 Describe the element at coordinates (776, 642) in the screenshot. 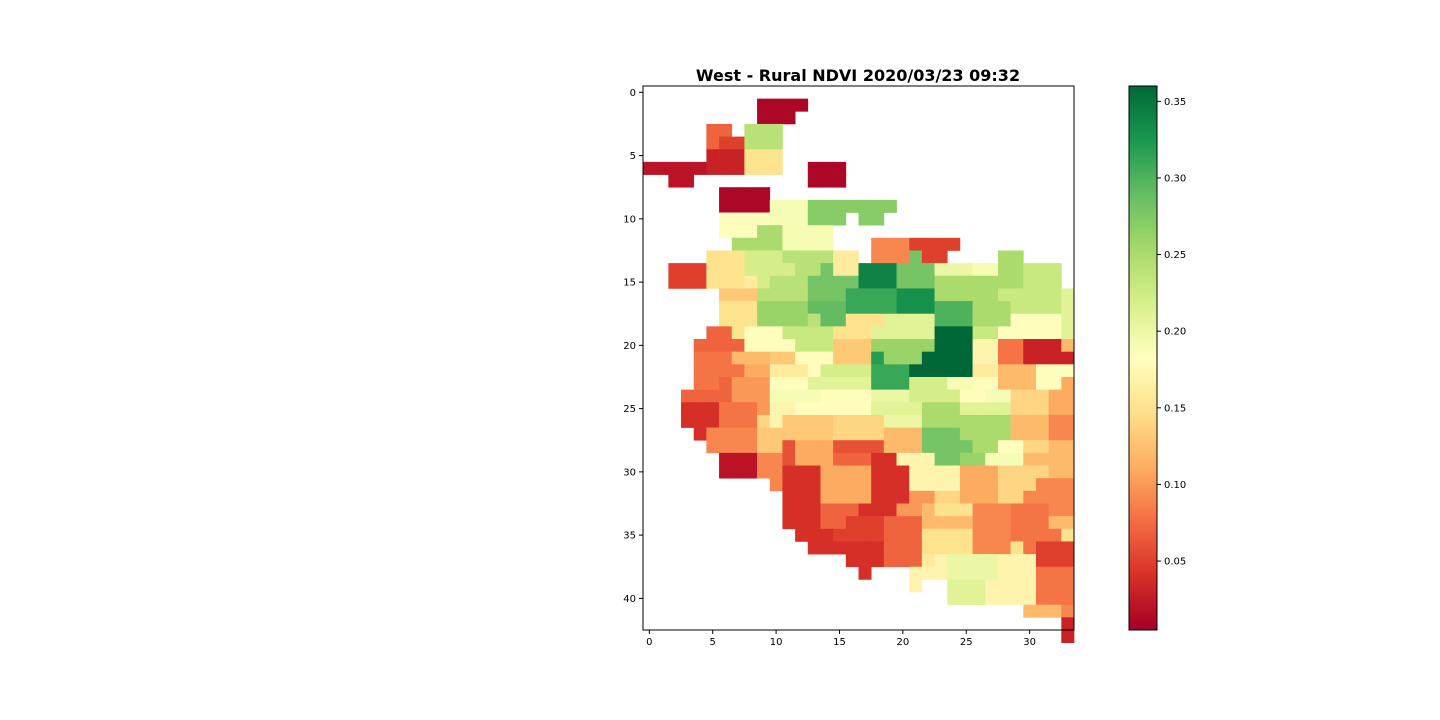

I see `x-tick-label: 10` at that location.